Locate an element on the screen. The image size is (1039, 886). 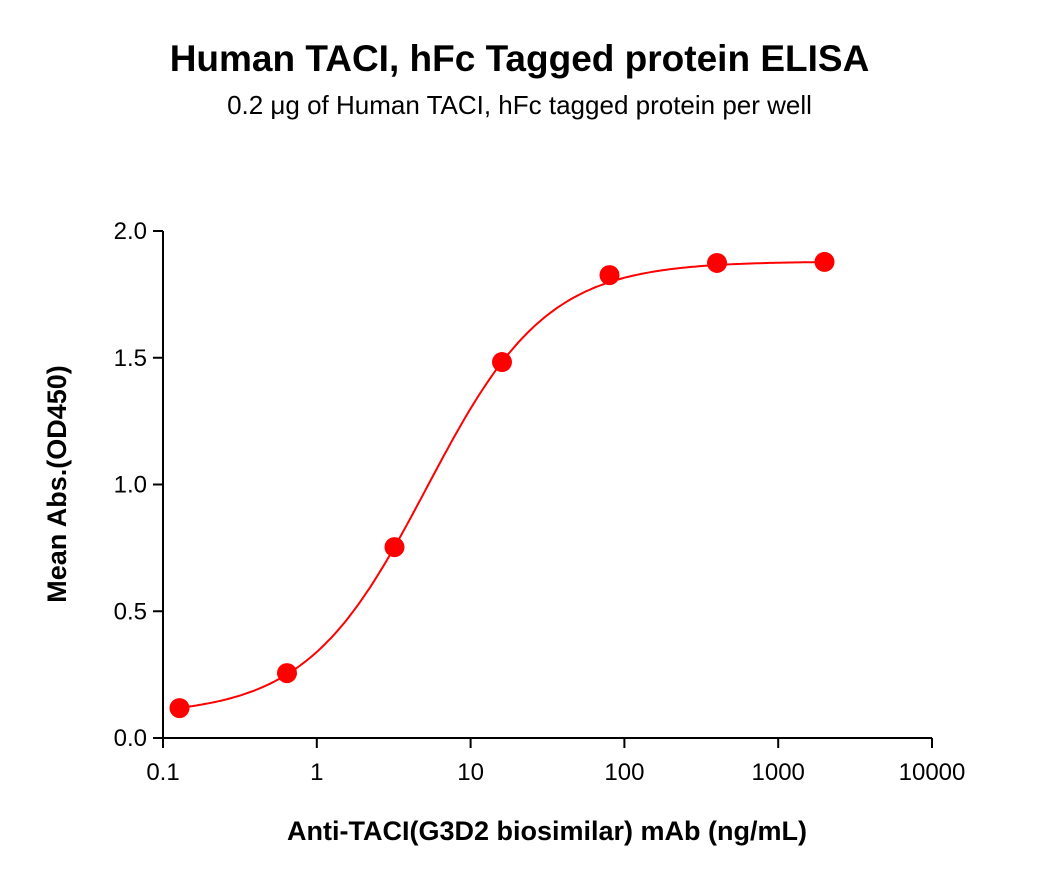
y-tick-label: 2.0 is located at coordinates (130, 231).